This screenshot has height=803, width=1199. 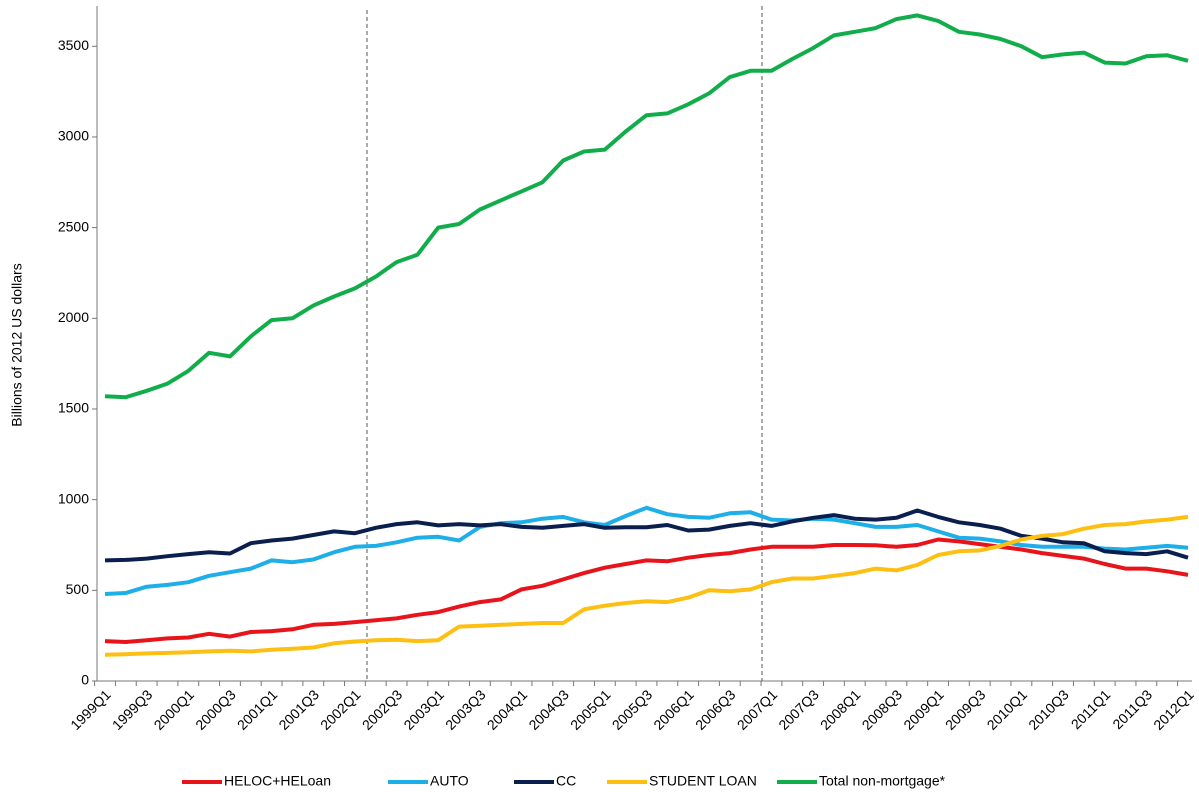 I want to click on y-axis-title: Billions of 2012 US dollars, so click(x=17, y=344).